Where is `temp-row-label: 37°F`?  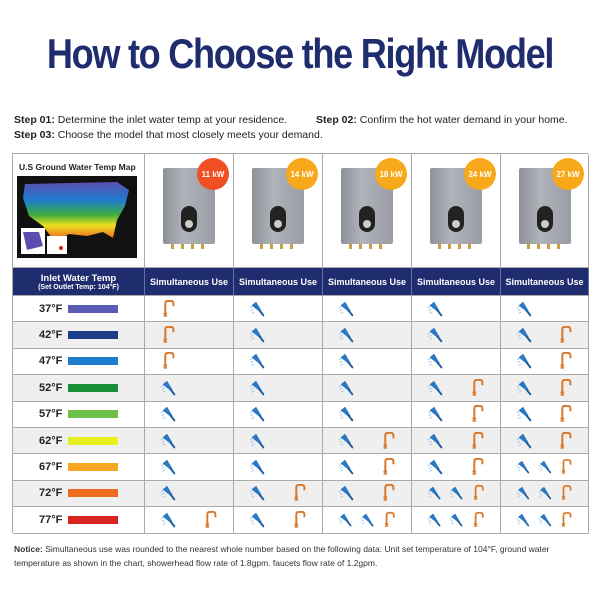 temp-row-label: 37°F is located at coordinates (79, 309).